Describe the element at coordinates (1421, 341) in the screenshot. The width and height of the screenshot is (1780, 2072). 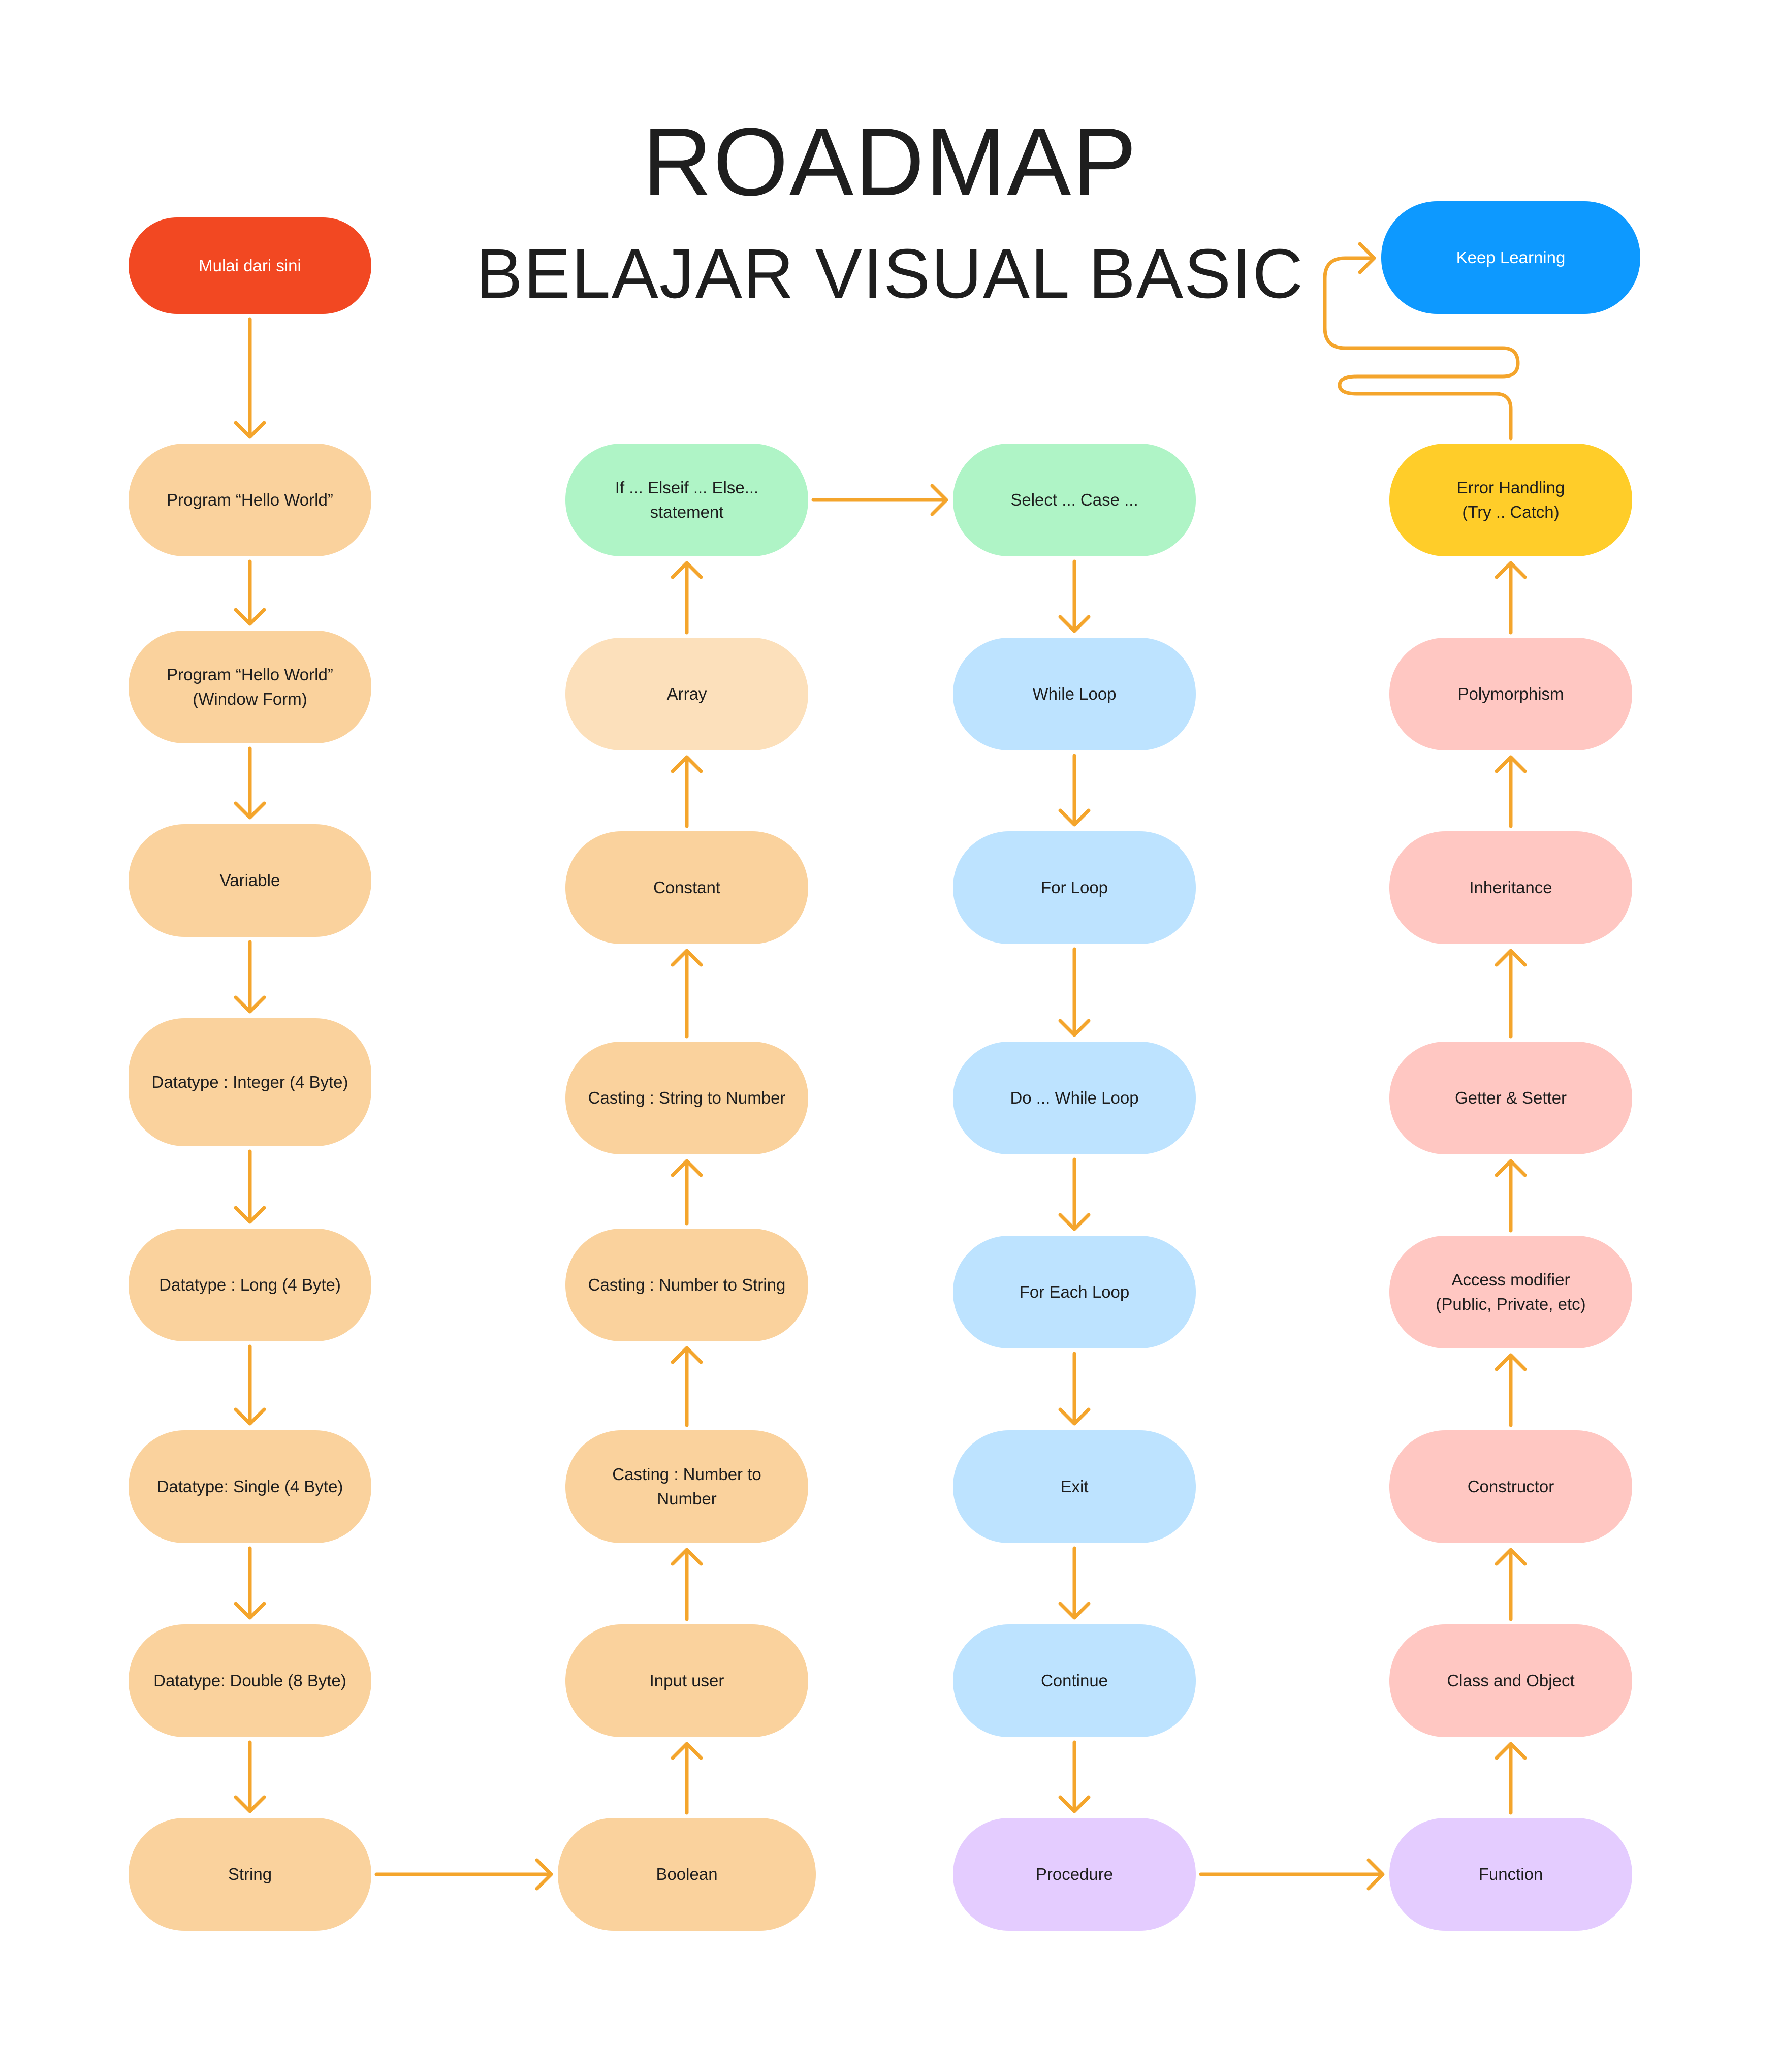
I see `arrow-error-to-keep-learning` at that location.